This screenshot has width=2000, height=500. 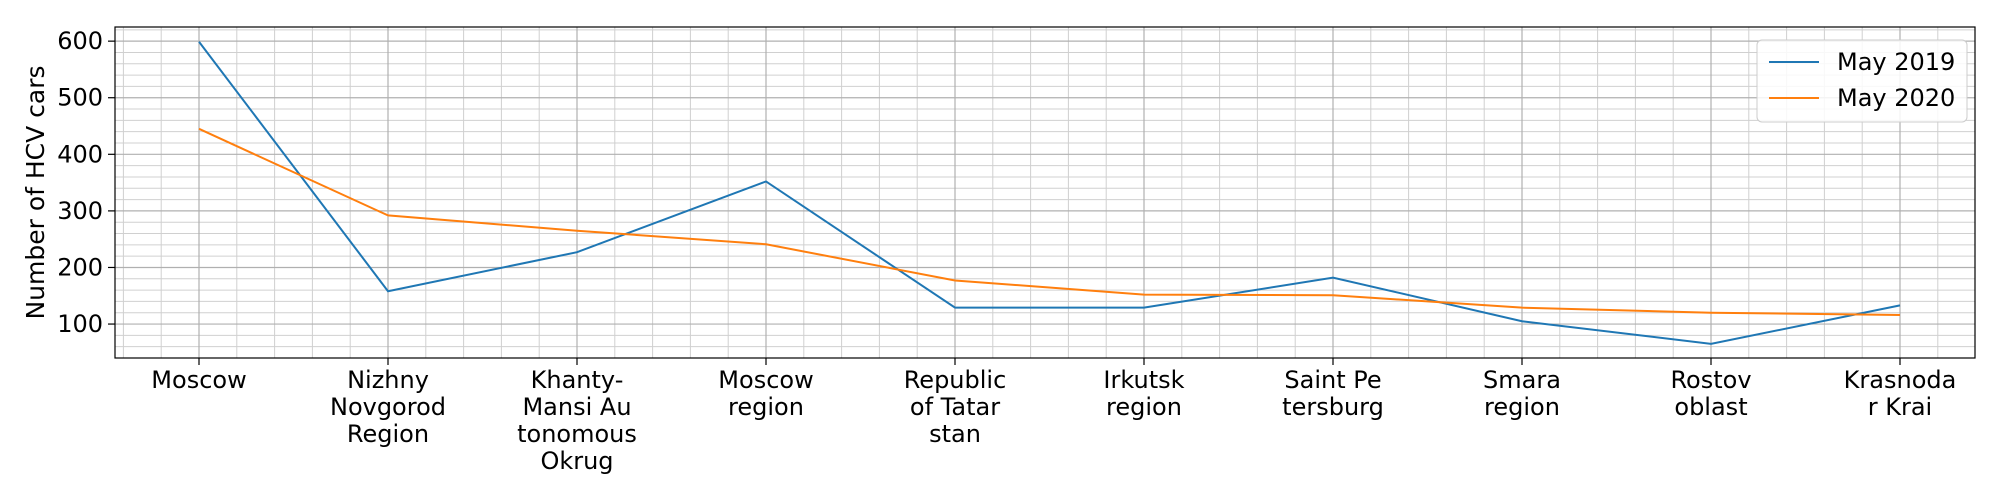 I want to click on y-axis-label: Number of HCV cars, so click(x=35, y=192).